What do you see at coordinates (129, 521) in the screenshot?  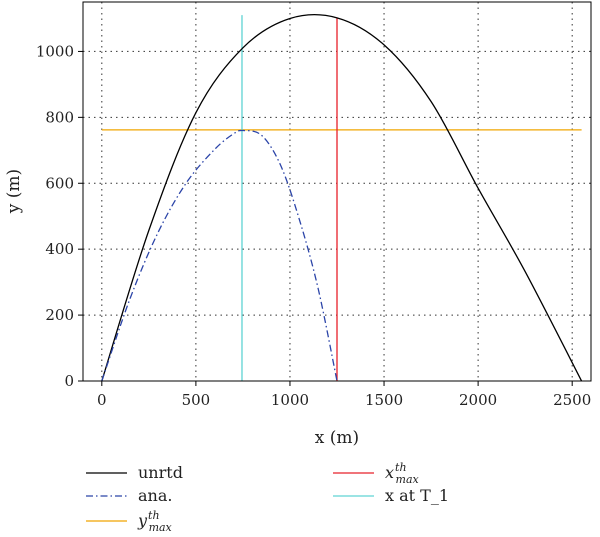 I see `legend-item: yth max` at bounding box center [129, 521].